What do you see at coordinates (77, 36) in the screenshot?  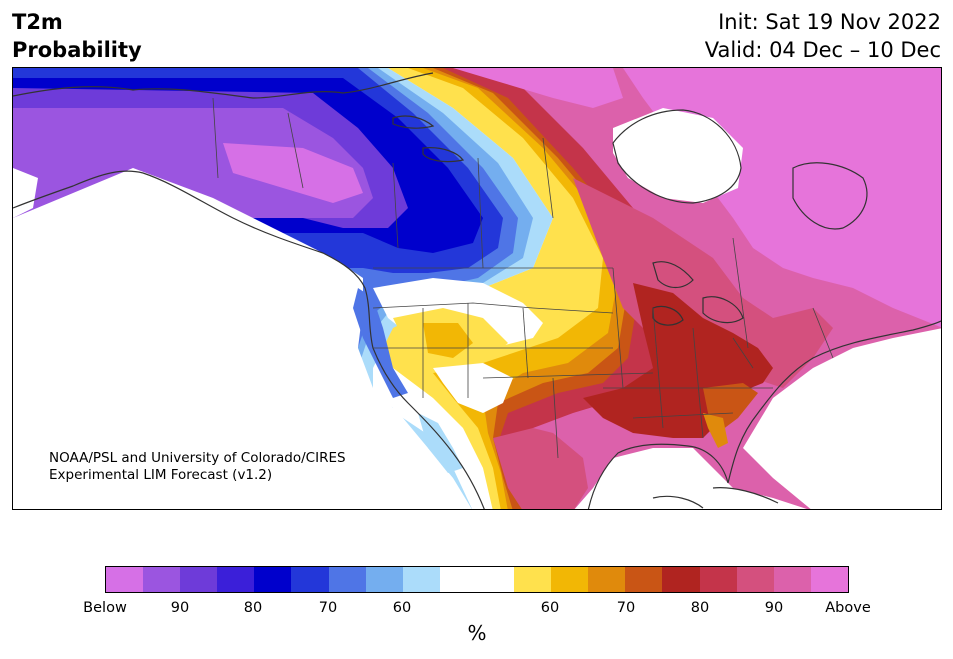 I see `map-title: T2m Probability` at bounding box center [77, 36].